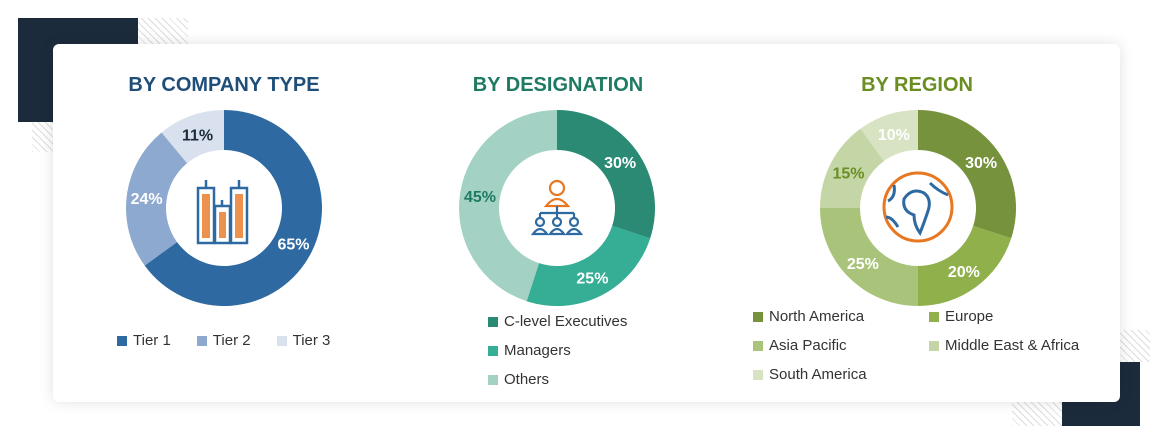 This screenshot has height=444, width=1170. I want to click on legend-label: Tier 3, so click(311, 340).